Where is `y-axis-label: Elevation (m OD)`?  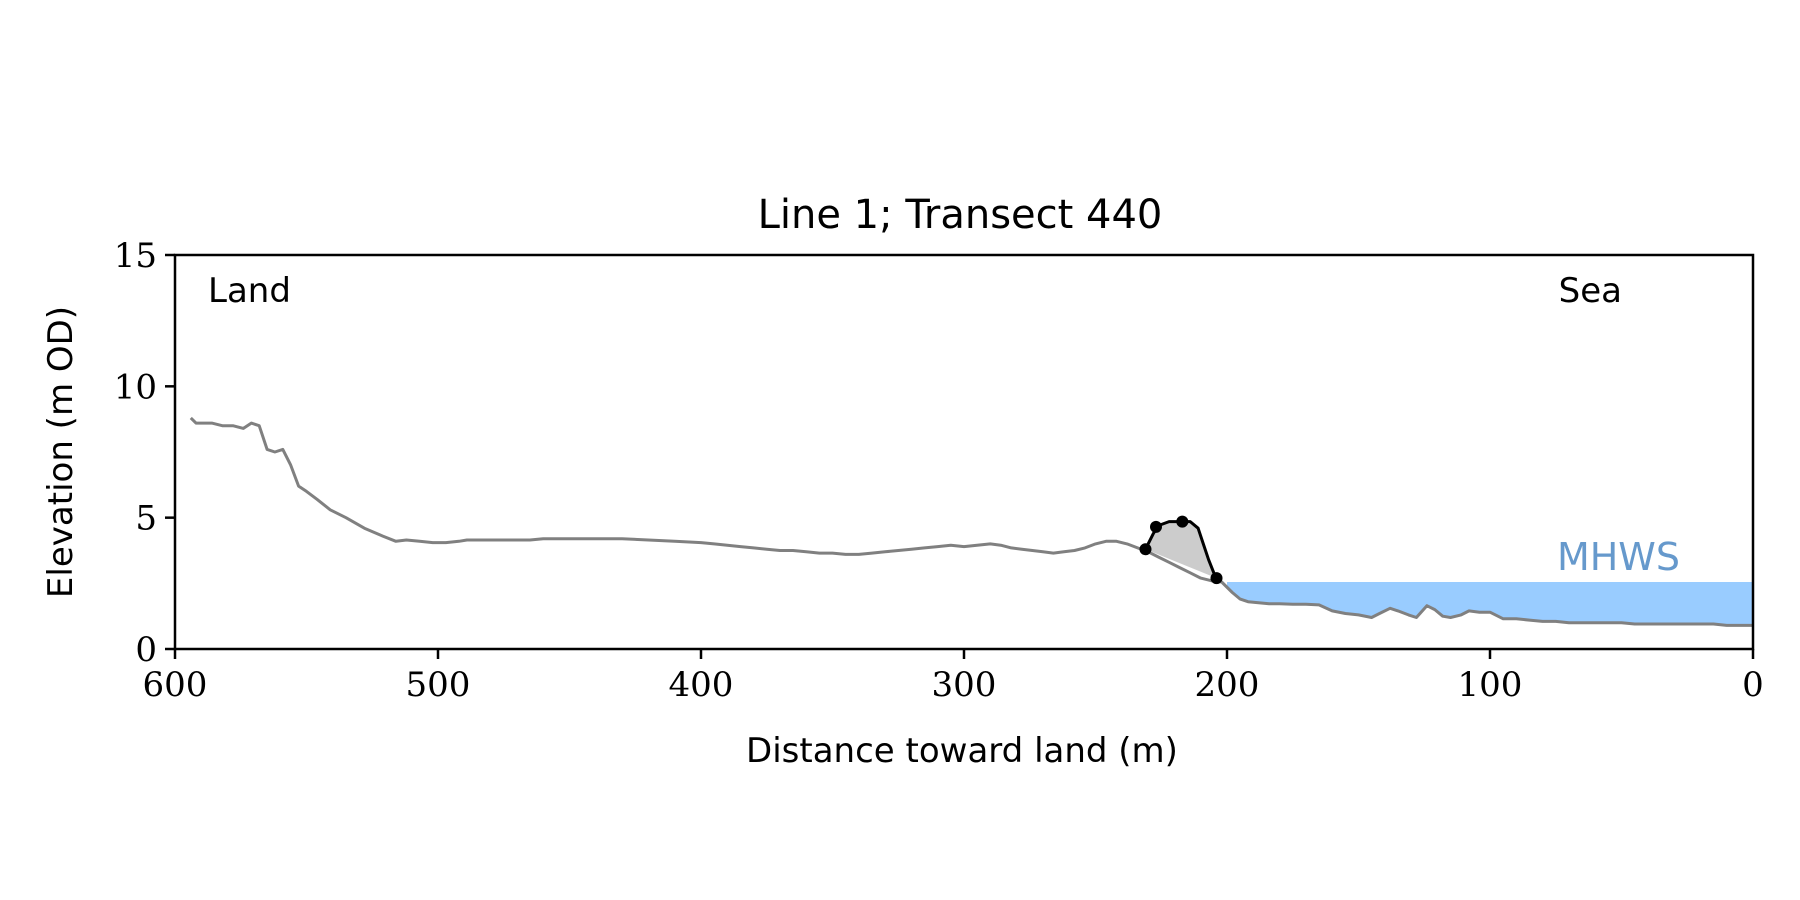
y-axis-label: Elevation (m OD) is located at coordinates (61, 452).